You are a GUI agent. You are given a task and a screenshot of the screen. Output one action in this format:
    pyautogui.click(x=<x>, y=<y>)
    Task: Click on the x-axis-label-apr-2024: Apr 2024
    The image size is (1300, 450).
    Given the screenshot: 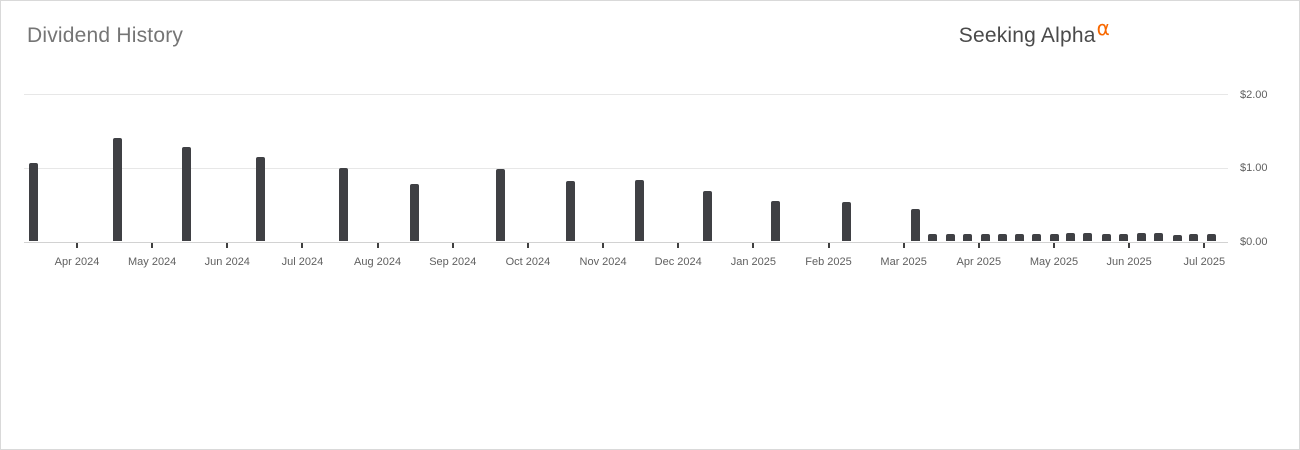 What is the action you would take?
    pyautogui.click(x=77, y=262)
    